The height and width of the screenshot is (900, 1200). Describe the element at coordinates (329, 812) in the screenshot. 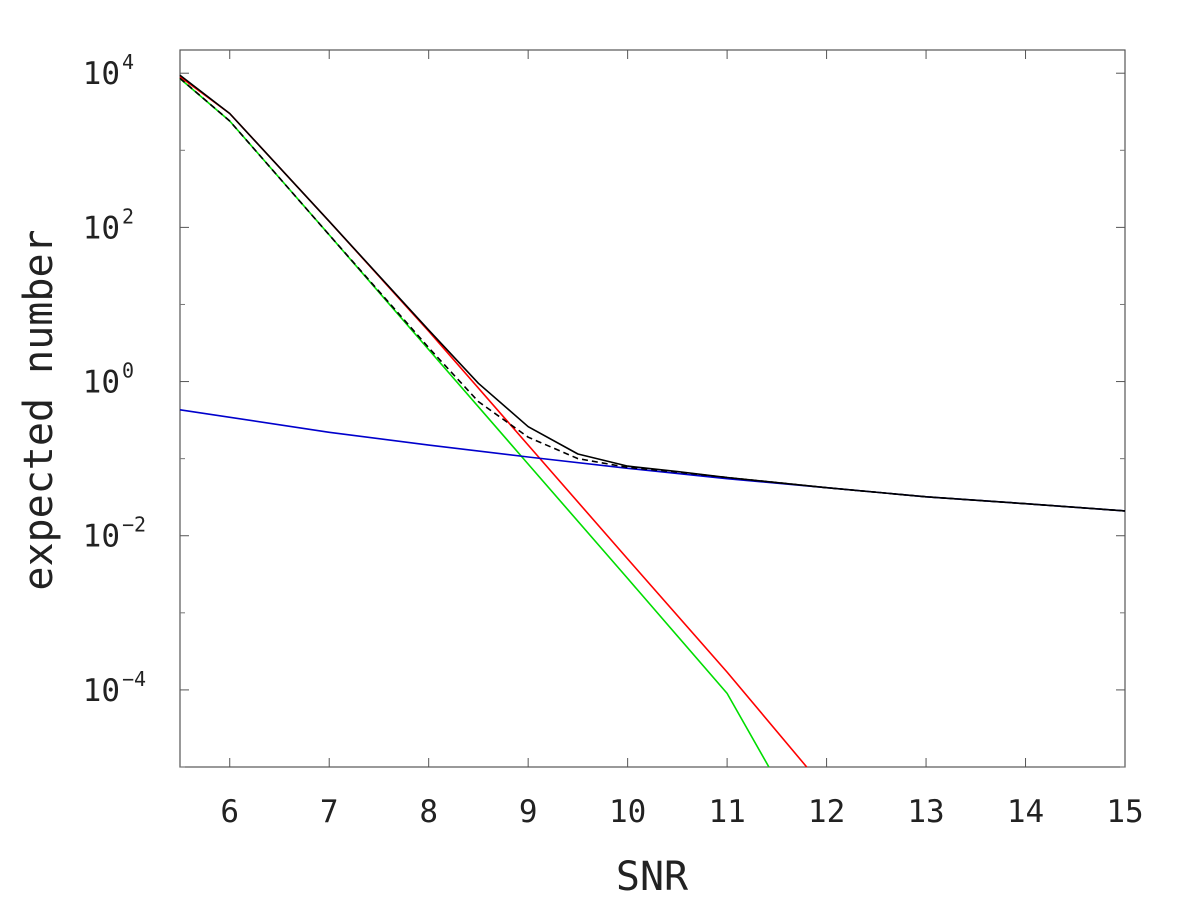

I see `x-tick-label: 7` at that location.